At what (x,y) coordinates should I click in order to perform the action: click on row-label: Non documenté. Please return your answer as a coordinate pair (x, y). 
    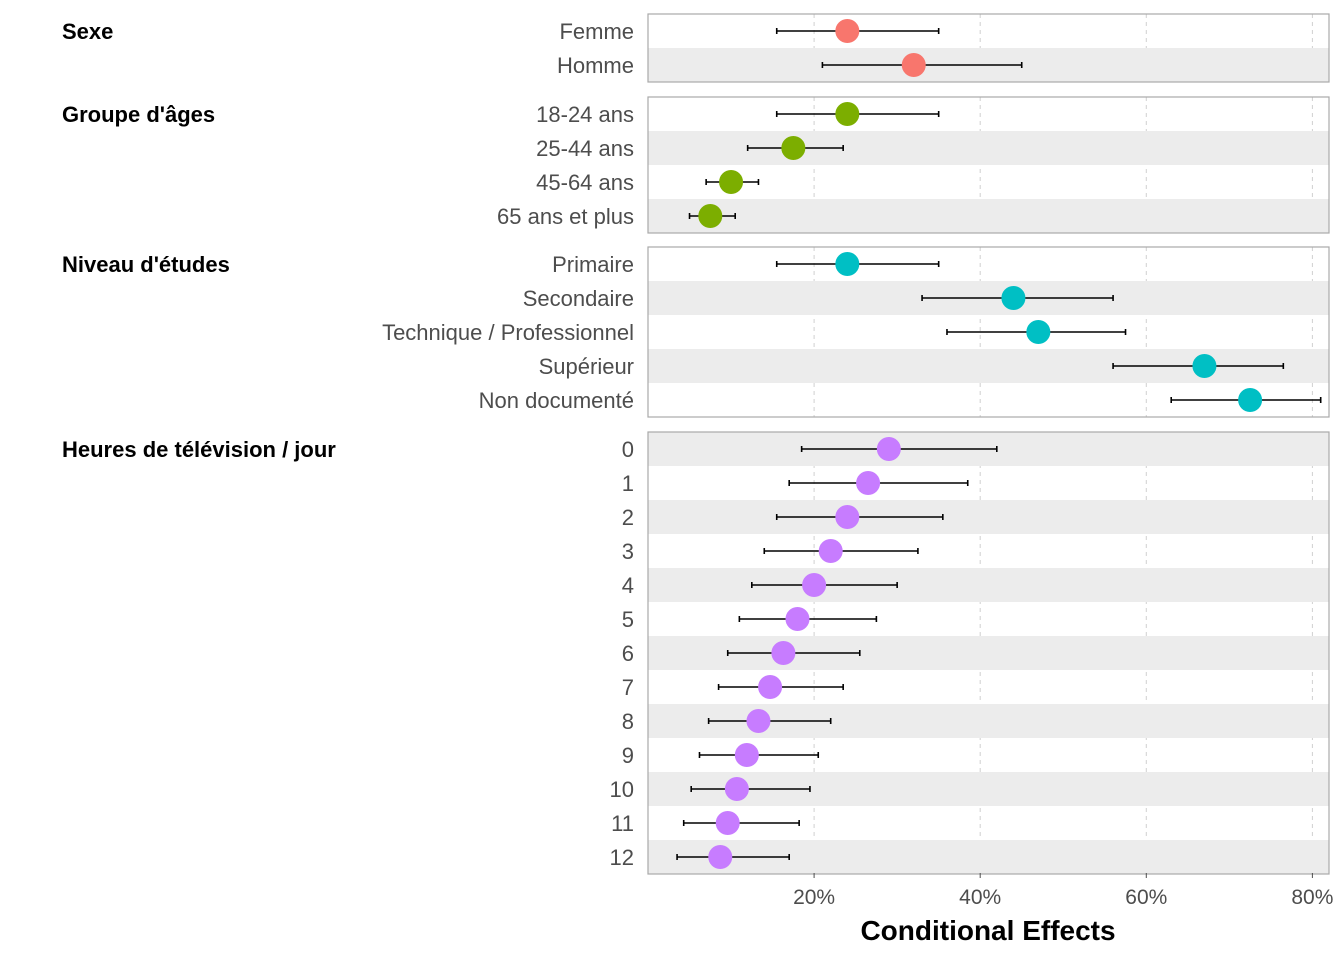
    Looking at the image, I should click on (556, 400).